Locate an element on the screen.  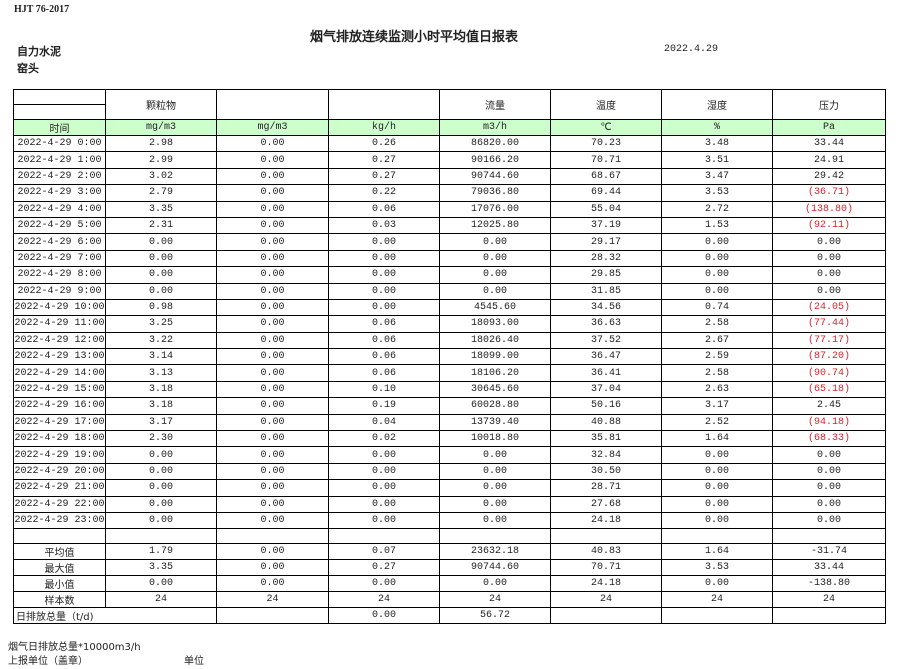
stats-label: 平均值 is located at coordinates (59, 552).